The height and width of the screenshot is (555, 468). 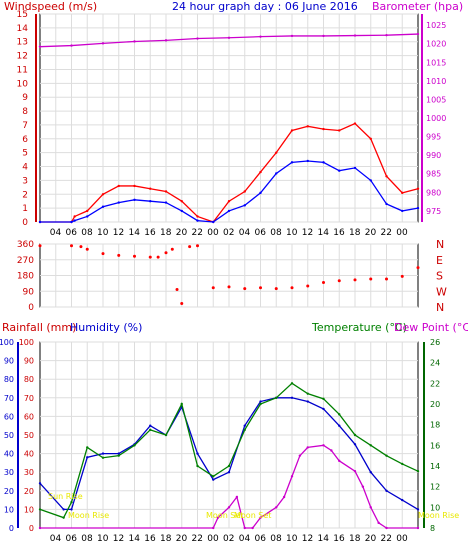 I want to click on dir-y-tick-label: 180, so click(x=25, y=277).